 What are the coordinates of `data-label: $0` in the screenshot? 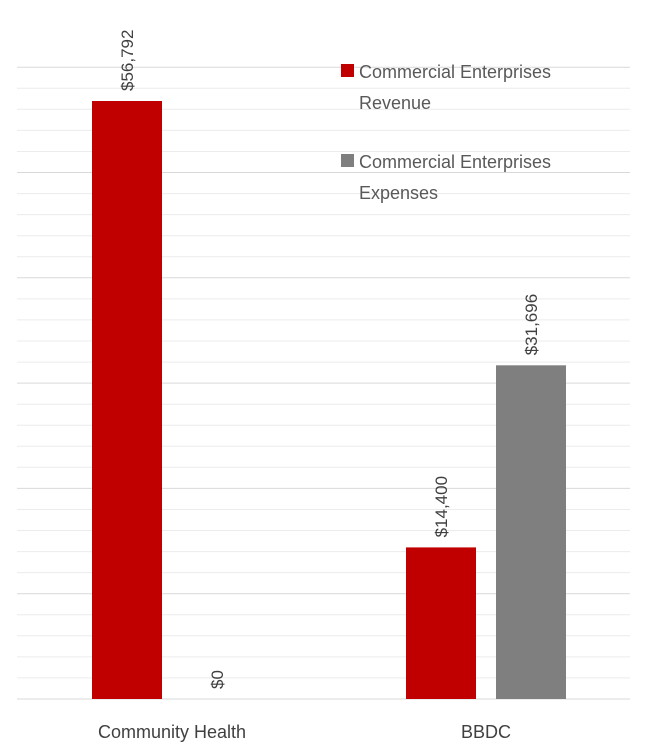 It's located at (217, 679).